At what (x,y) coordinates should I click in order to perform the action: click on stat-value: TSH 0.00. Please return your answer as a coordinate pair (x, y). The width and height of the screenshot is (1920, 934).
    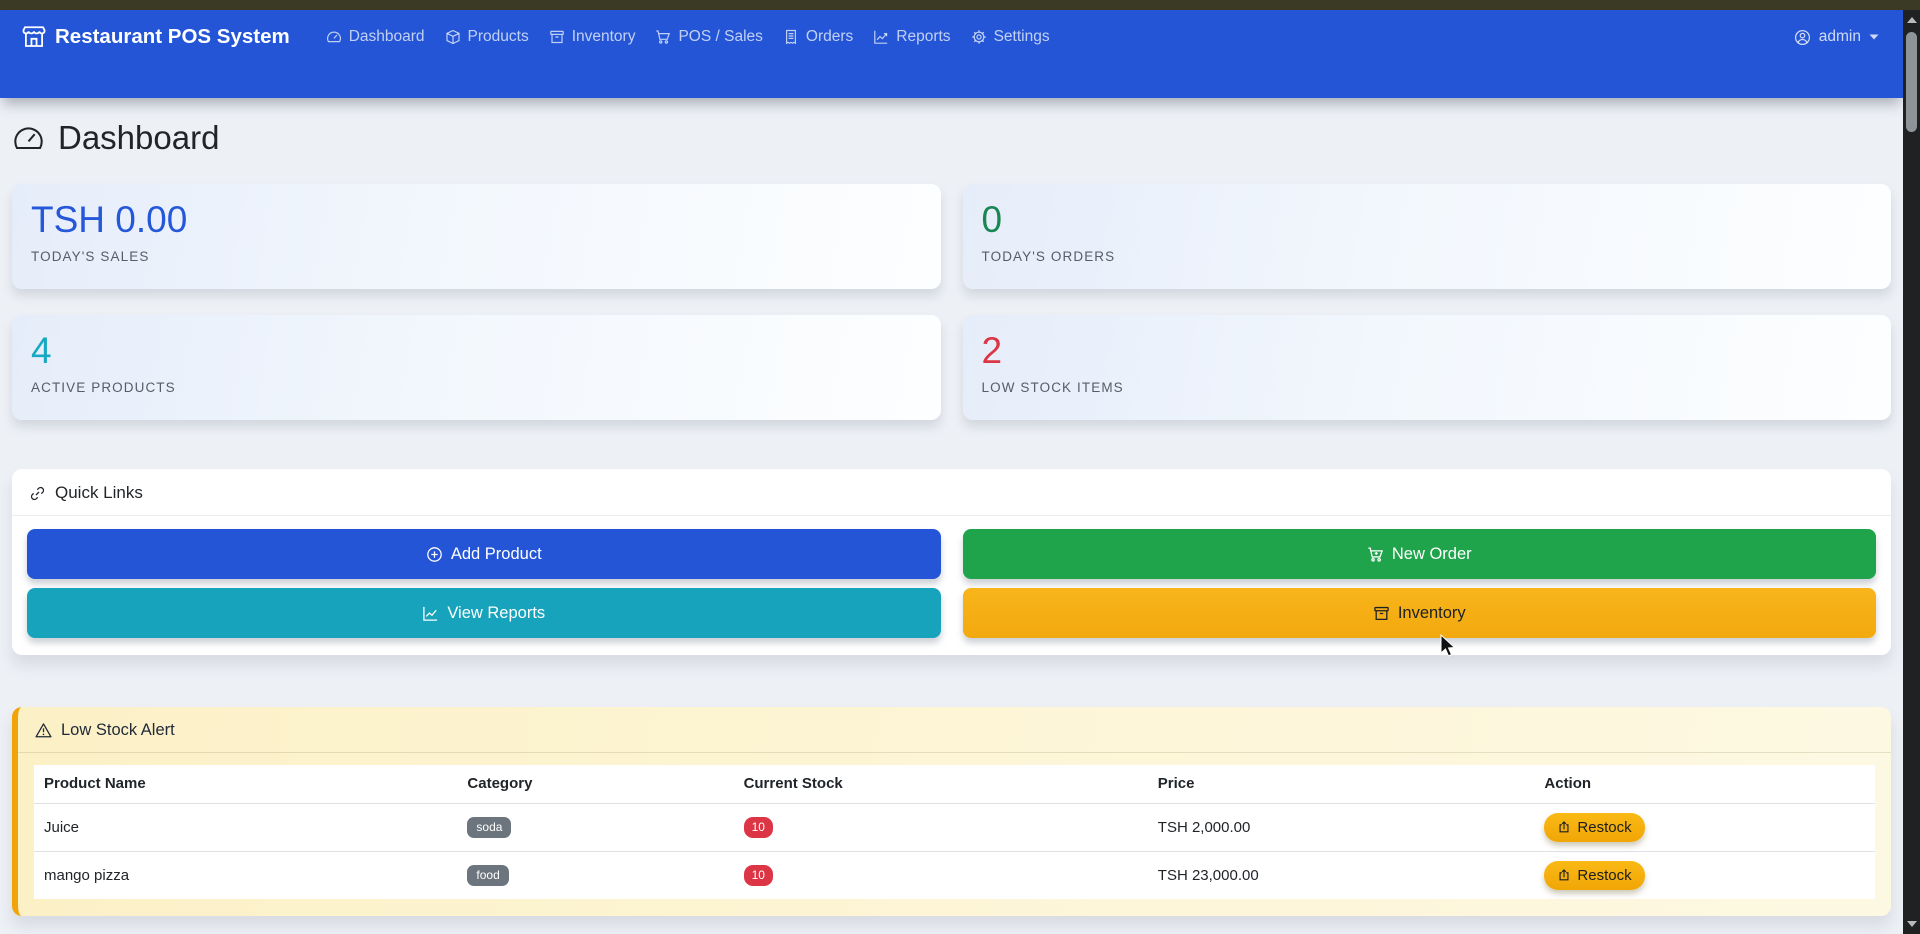
    Looking at the image, I should click on (109, 219).